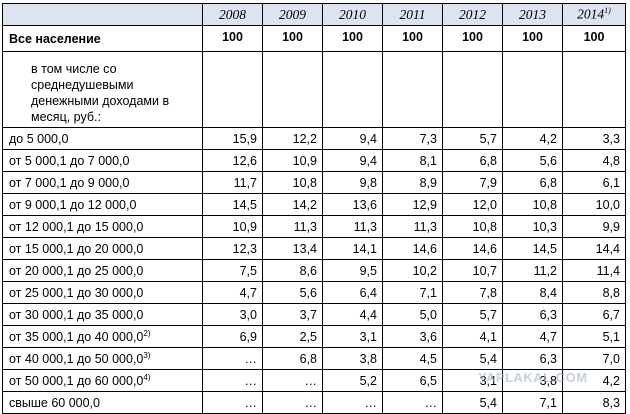 The width and height of the screenshot is (630, 414). Describe the element at coordinates (532, 336) in the screenshot. I see `value-cell: 4,7` at that location.